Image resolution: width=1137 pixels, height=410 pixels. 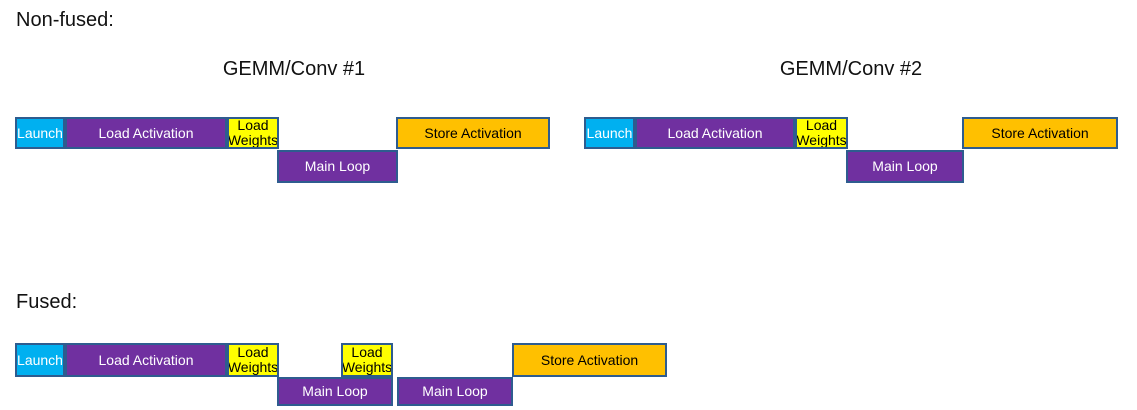 What do you see at coordinates (47, 302) in the screenshot?
I see `fused-section-label: Fused:` at bounding box center [47, 302].